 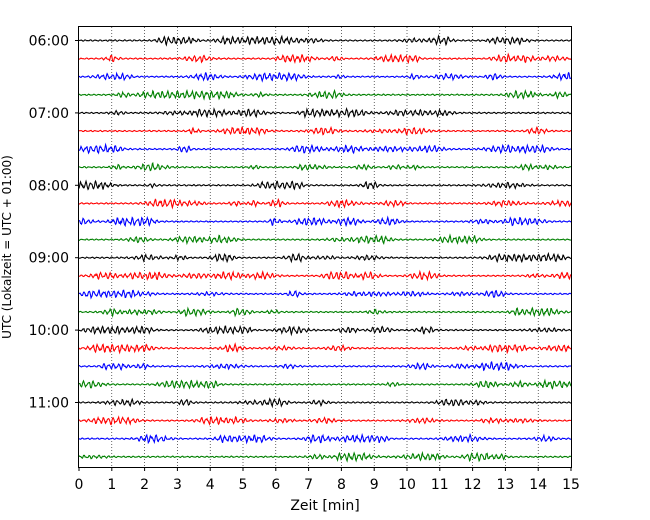 What do you see at coordinates (374, 485) in the screenshot?
I see `x-tick-label: 9` at bounding box center [374, 485].